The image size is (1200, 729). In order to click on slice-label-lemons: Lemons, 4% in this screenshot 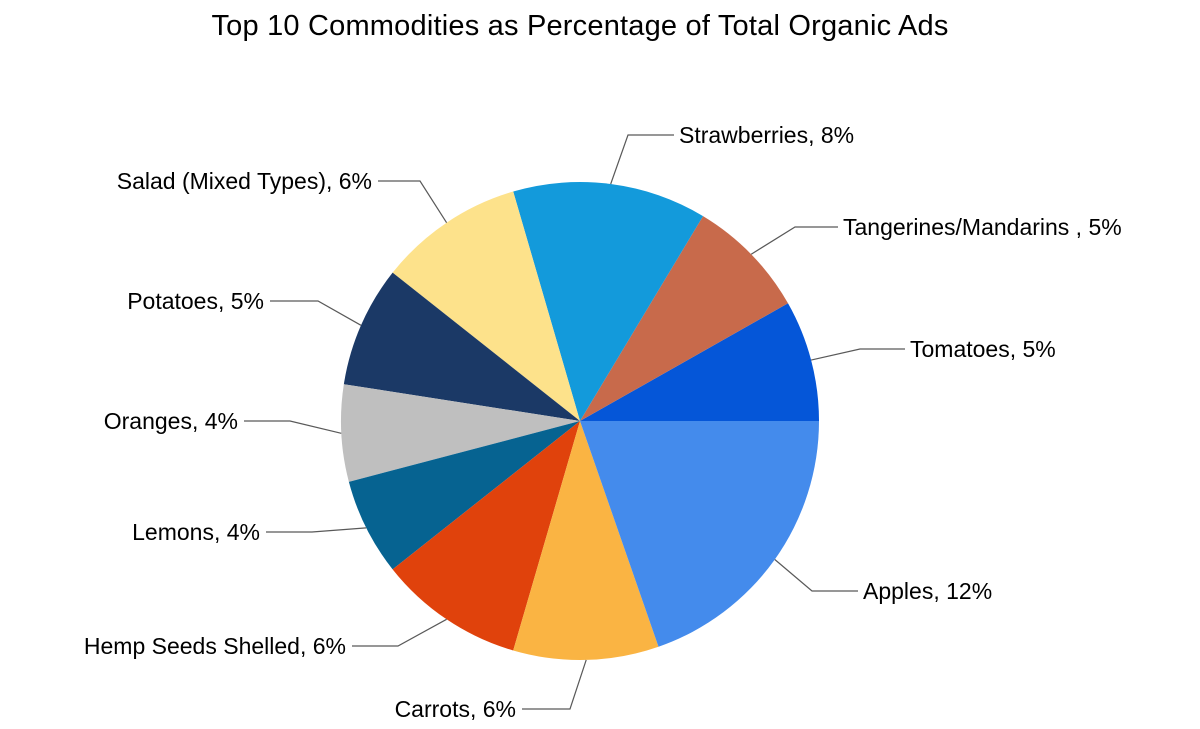, I will do `click(196, 532)`.